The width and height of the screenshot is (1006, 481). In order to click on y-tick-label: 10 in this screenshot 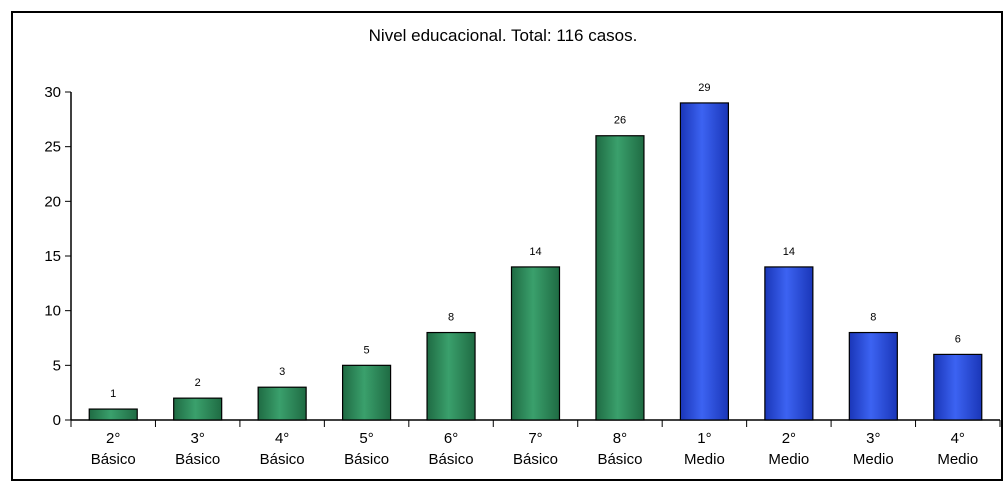, I will do `click(52, 311)`.